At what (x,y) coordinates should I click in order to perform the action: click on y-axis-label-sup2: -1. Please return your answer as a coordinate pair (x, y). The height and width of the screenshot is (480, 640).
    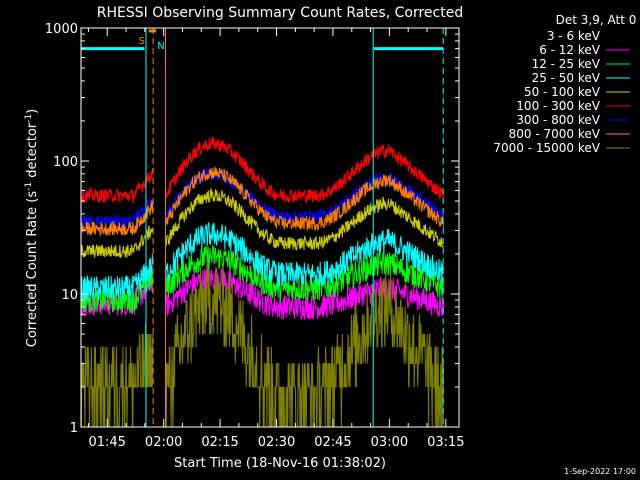
    Looking at the image, I should click on (29, 118).